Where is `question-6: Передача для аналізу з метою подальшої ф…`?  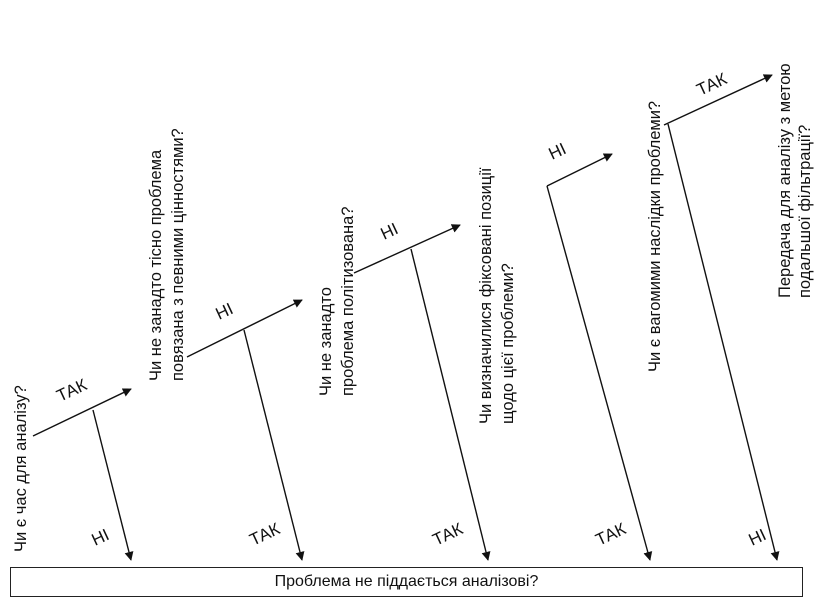 question-6: Передача для аналізу з метою подальшої ф… is located at coordinates (795, 180).